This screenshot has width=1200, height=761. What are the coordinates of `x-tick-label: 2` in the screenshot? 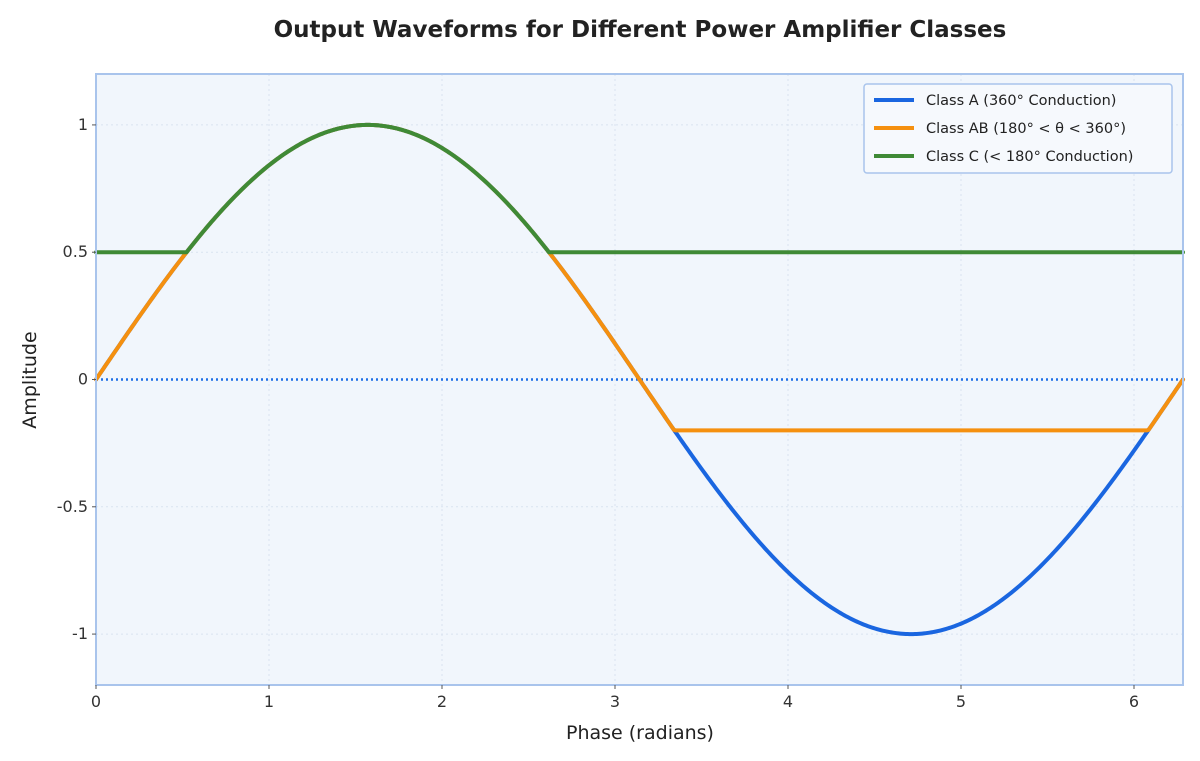 It's located at (442, 701).